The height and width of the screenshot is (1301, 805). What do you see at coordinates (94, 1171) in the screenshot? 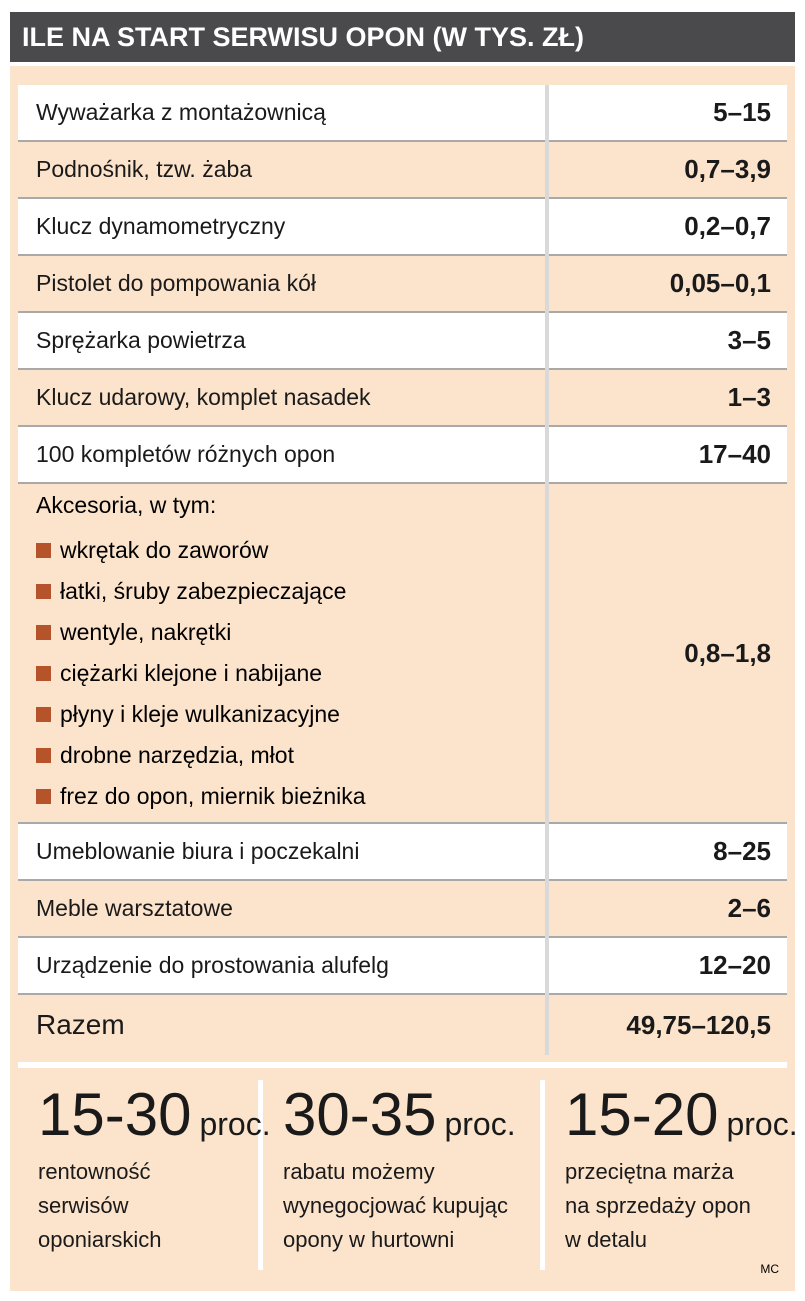
I see `description-line: rentowność` at bounding box center [94, 1171].